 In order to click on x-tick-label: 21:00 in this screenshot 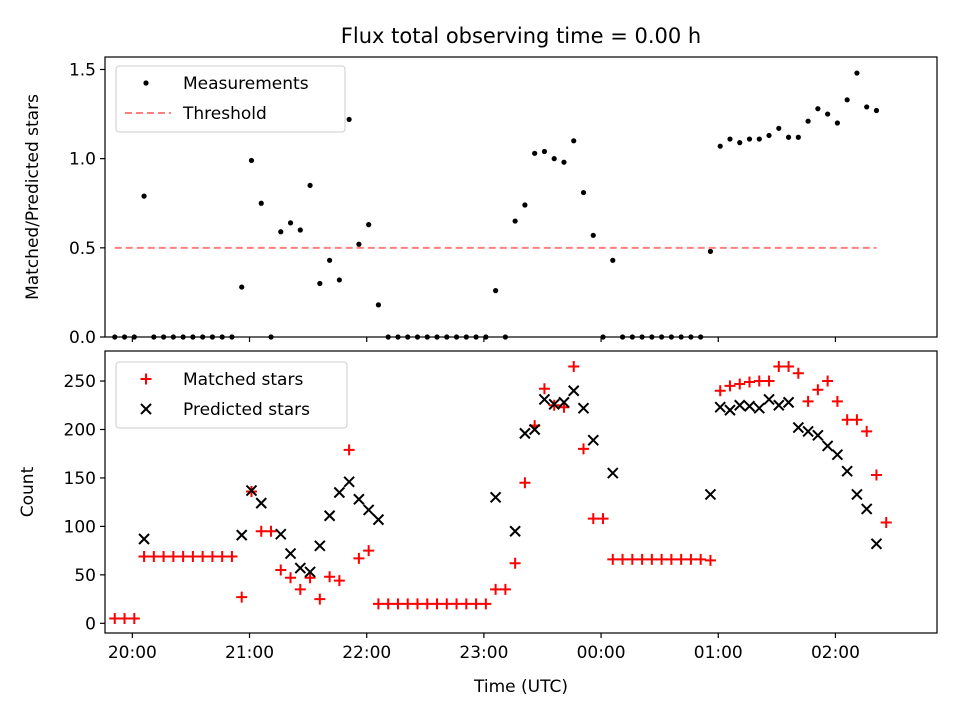, I will do `click(249, 653)`.